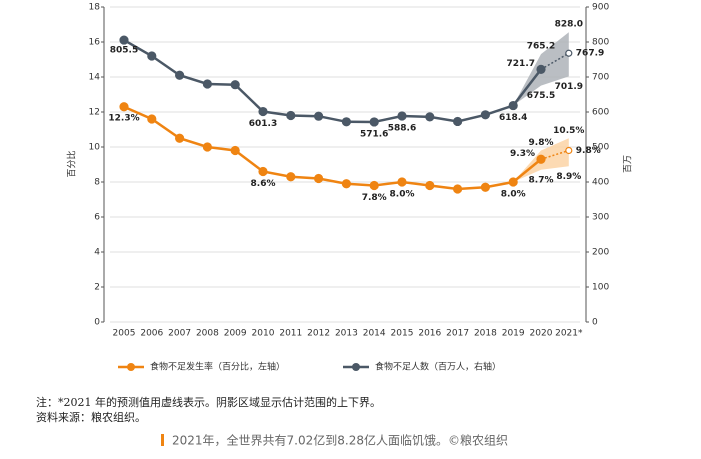 The image size is (701, 459). I want to click on value-label: 721.7, so click(521, 64).